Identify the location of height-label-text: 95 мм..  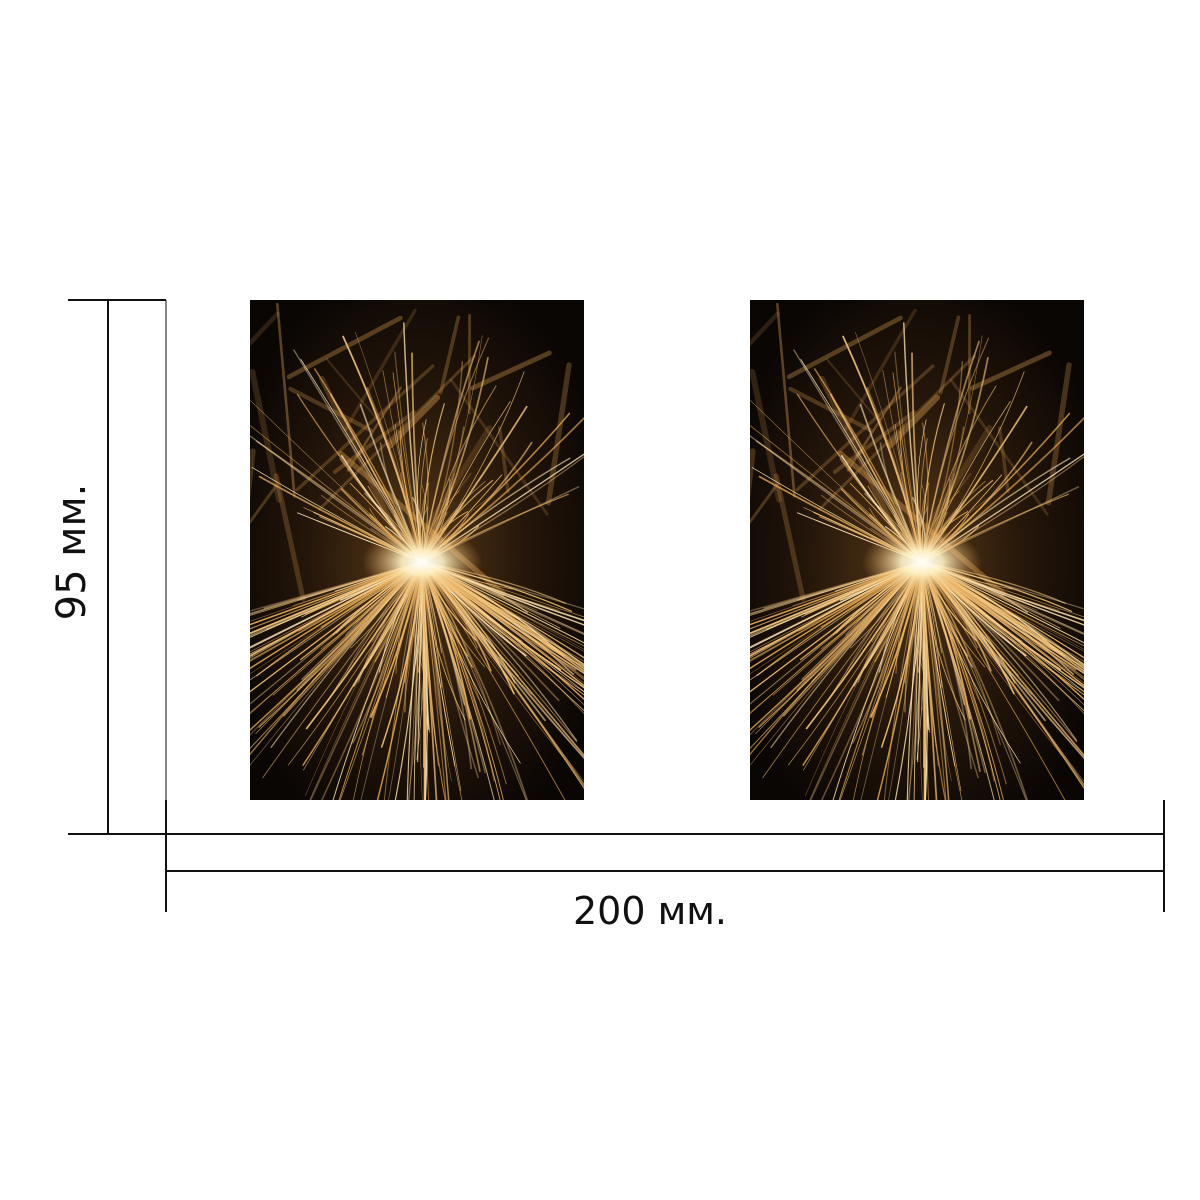
(72, 552).